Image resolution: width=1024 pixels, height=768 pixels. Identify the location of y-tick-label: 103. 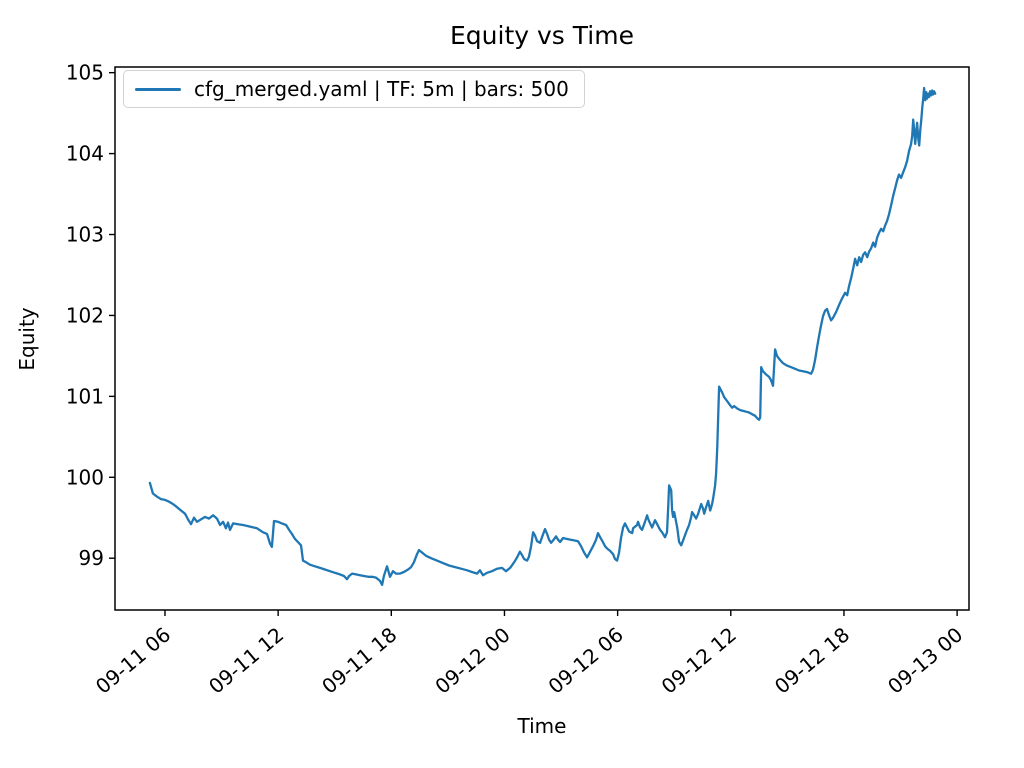
(85, 235).